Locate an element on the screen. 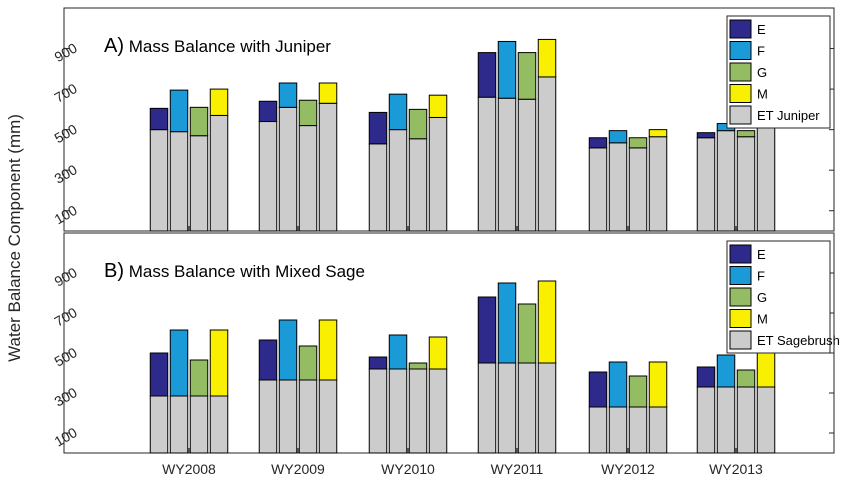 This screenshot has width=845, height=481. legend-label: M is located at coordinates (762, 319).